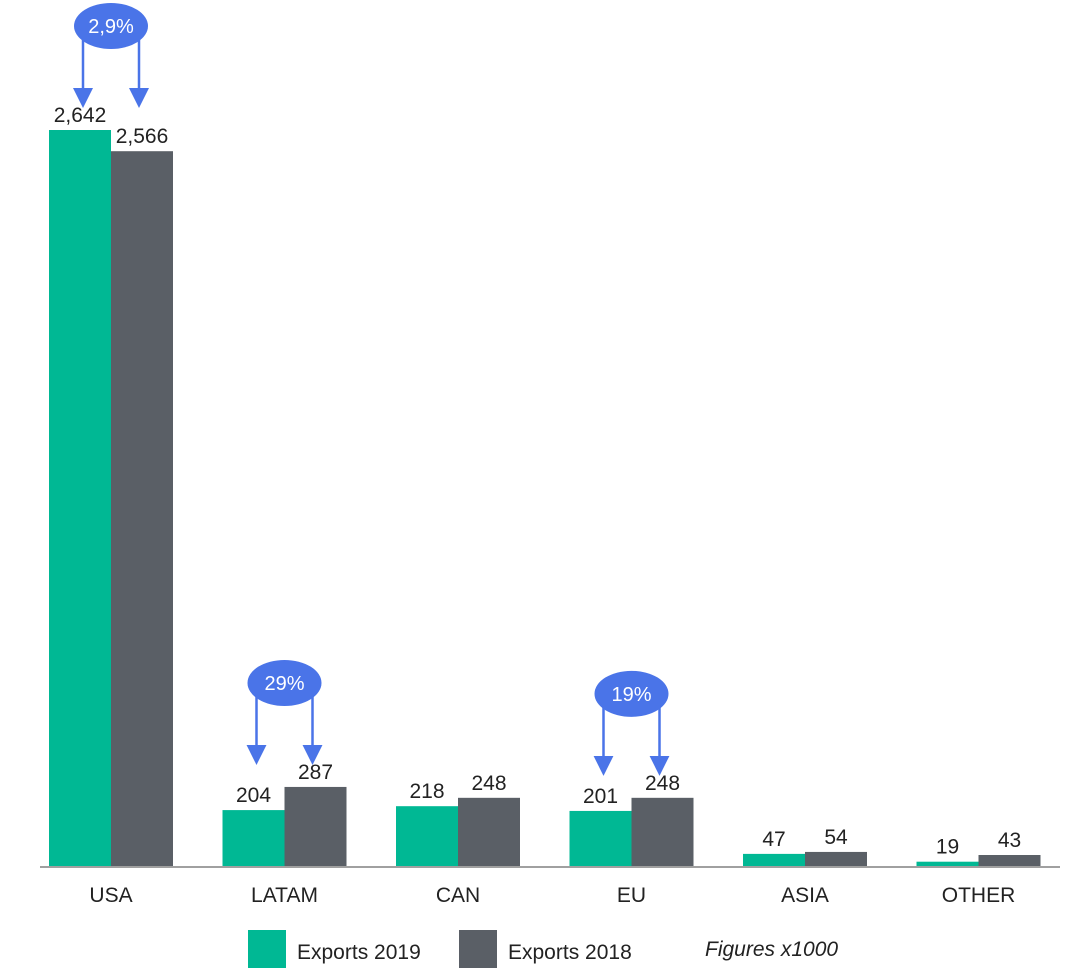  What do you see at coordinates (836, 859) in the screenshot?
I see `bar-asia-exports-2018` at bounding box center [836, 859].